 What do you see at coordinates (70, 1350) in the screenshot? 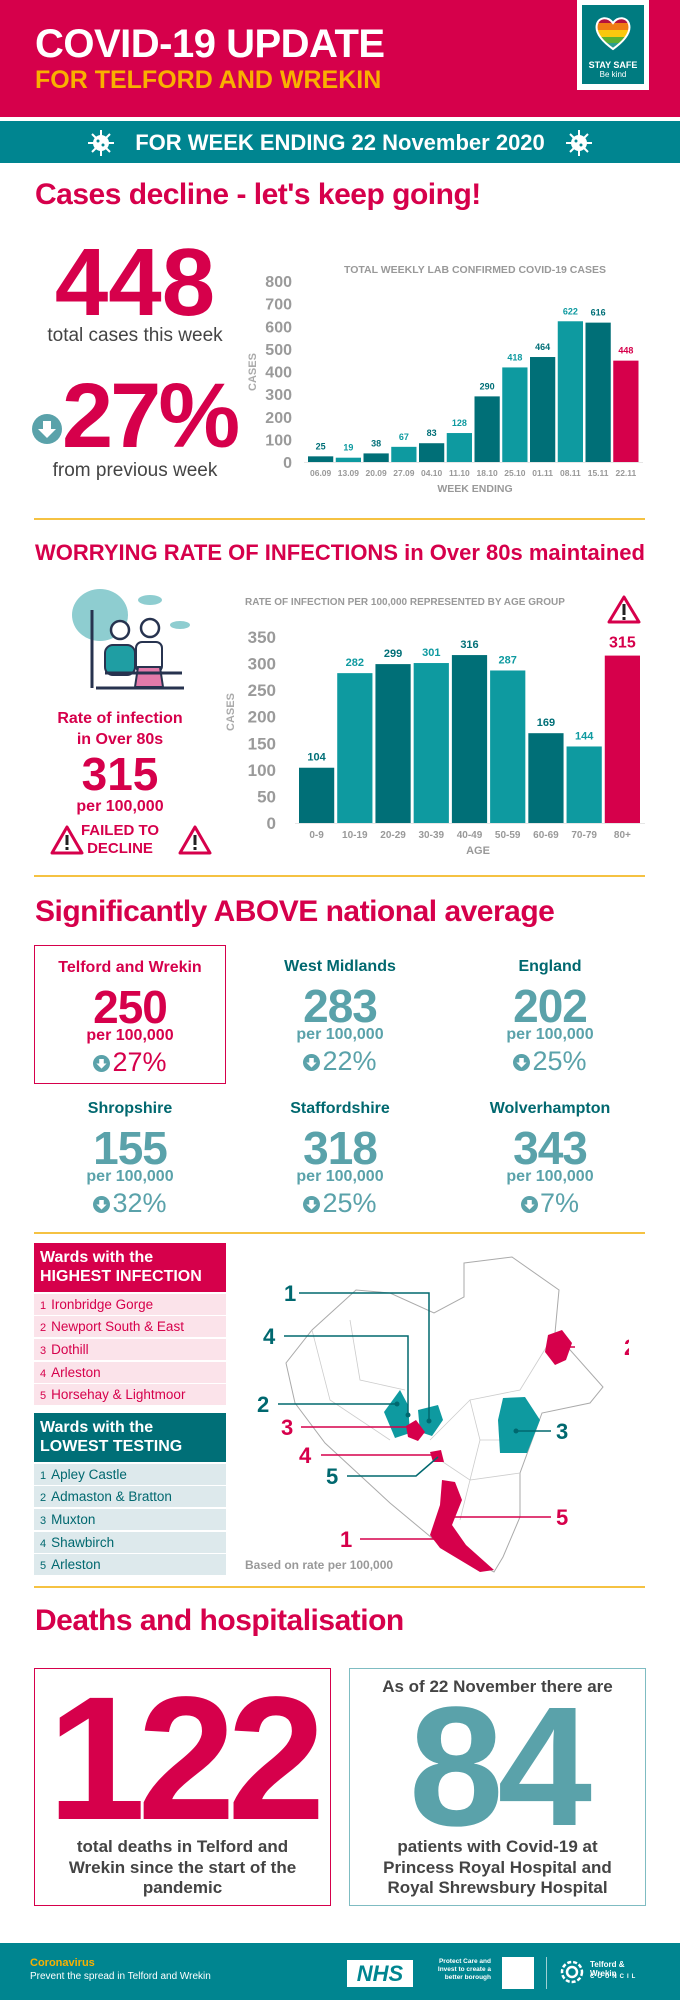
I see `ward-name: Dothill` at bounding box center [70, 1350].